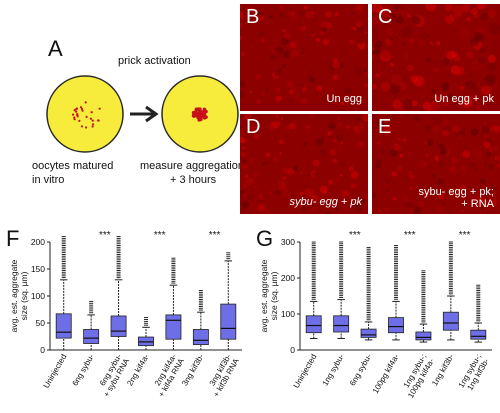  Describe the element at coordinates (417, 375) in the screenshot. I see `x-category-label: 1ng sybu-;100pg kif4a-` at that location.